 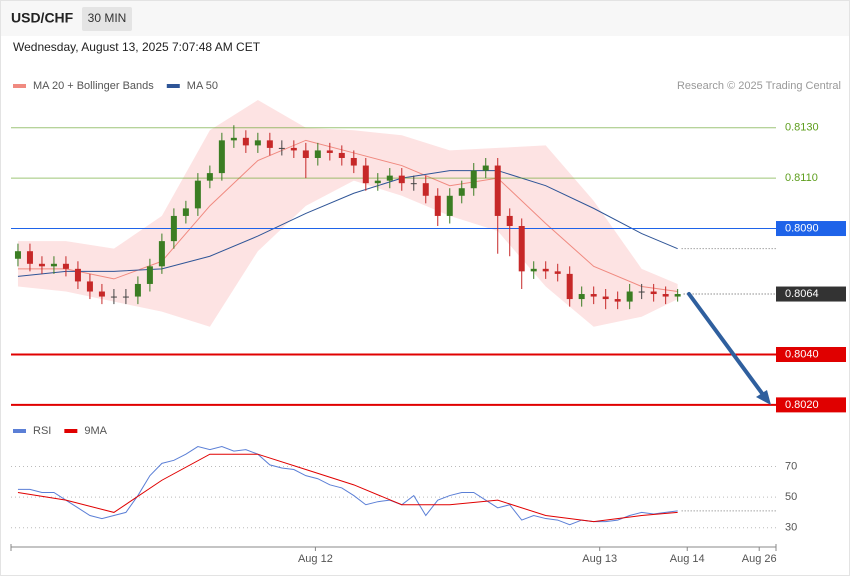 What do you see at coordinates (95, 431) in the screenshot?
I see `legend-label: 9MA` at bounding box center [95, 431].